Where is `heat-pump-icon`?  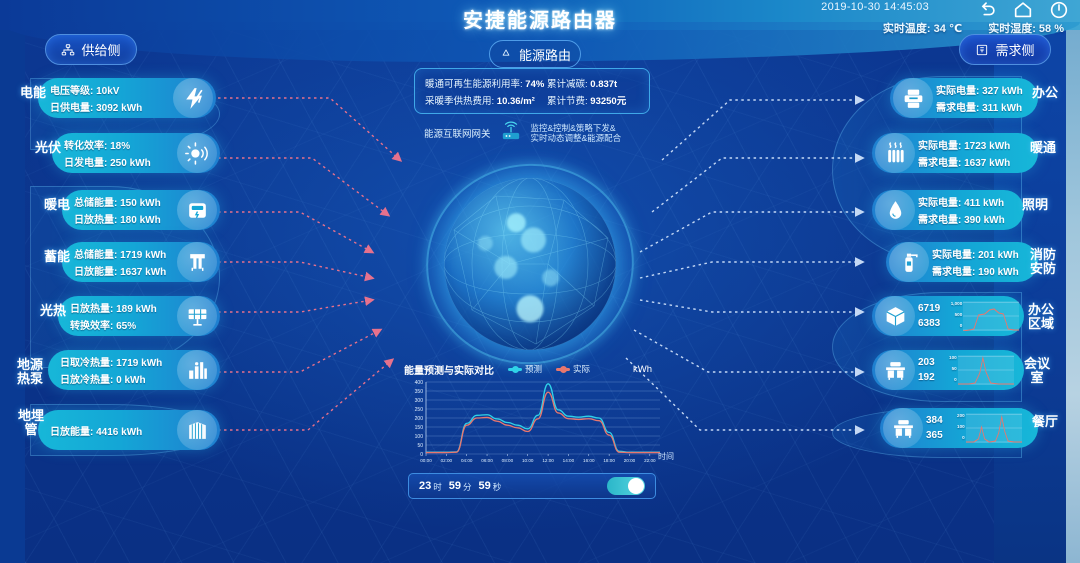 heat-pump-icon is located at coordinates (197, 370).